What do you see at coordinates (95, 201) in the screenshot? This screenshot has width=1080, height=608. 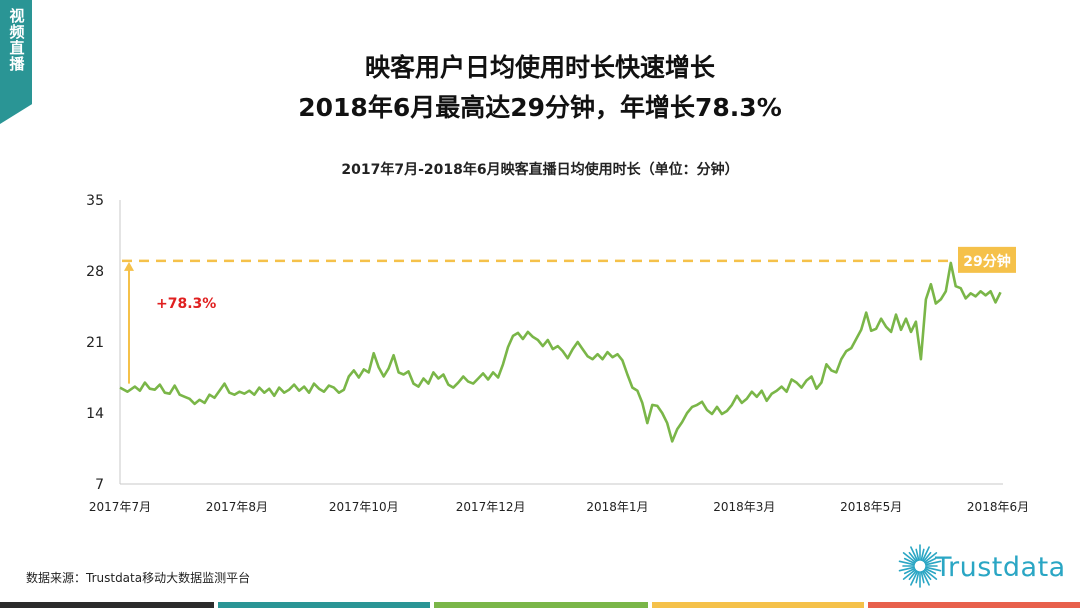 I see `y-tick-label: 35` at bounding box center [95, 201].